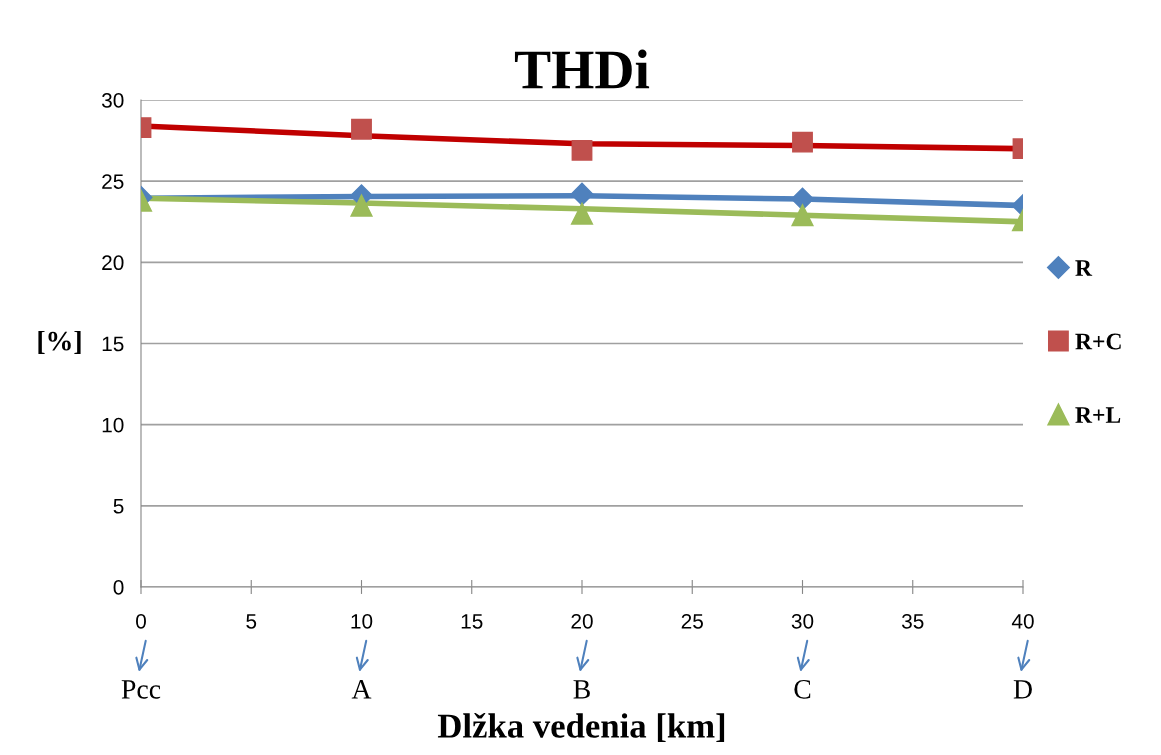 The image size is (1161, 755). I want to click on x-tick-label: 35, so click(912, 621).